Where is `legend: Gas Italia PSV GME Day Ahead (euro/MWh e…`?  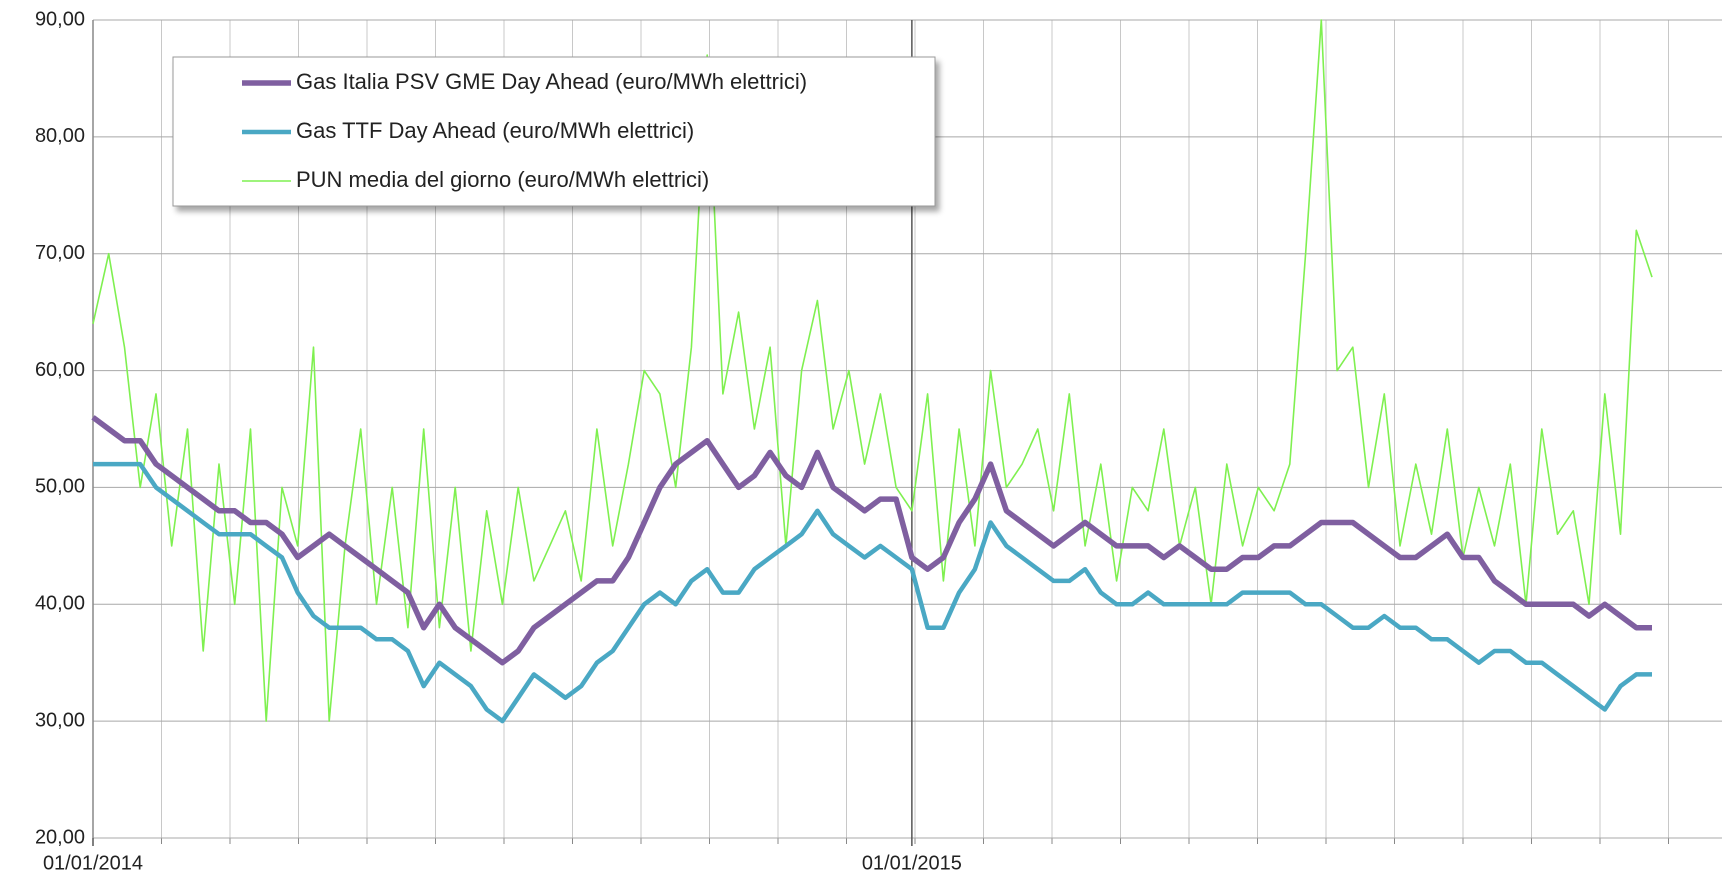
legend: Gas Italia PSV GME Day Ahead (euro/MWh e… is located at coordinates (554, 131).